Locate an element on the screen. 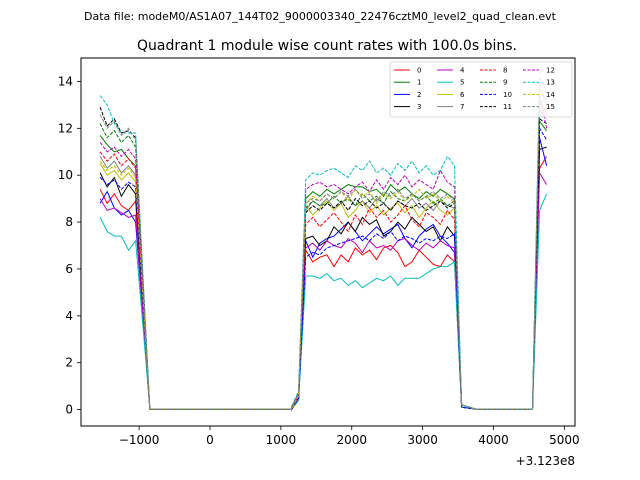  legend-label-13: 13 is located at coordinates (550, 83).